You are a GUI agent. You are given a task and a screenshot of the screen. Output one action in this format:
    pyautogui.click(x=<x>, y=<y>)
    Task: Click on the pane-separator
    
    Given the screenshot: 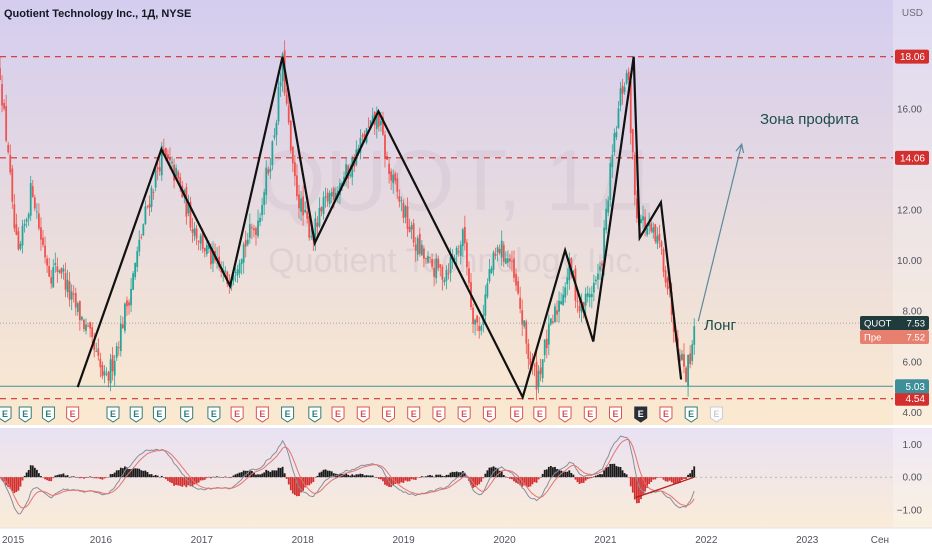 What is the action you would take?
    pyautogui.click(x=466, y=426)
    